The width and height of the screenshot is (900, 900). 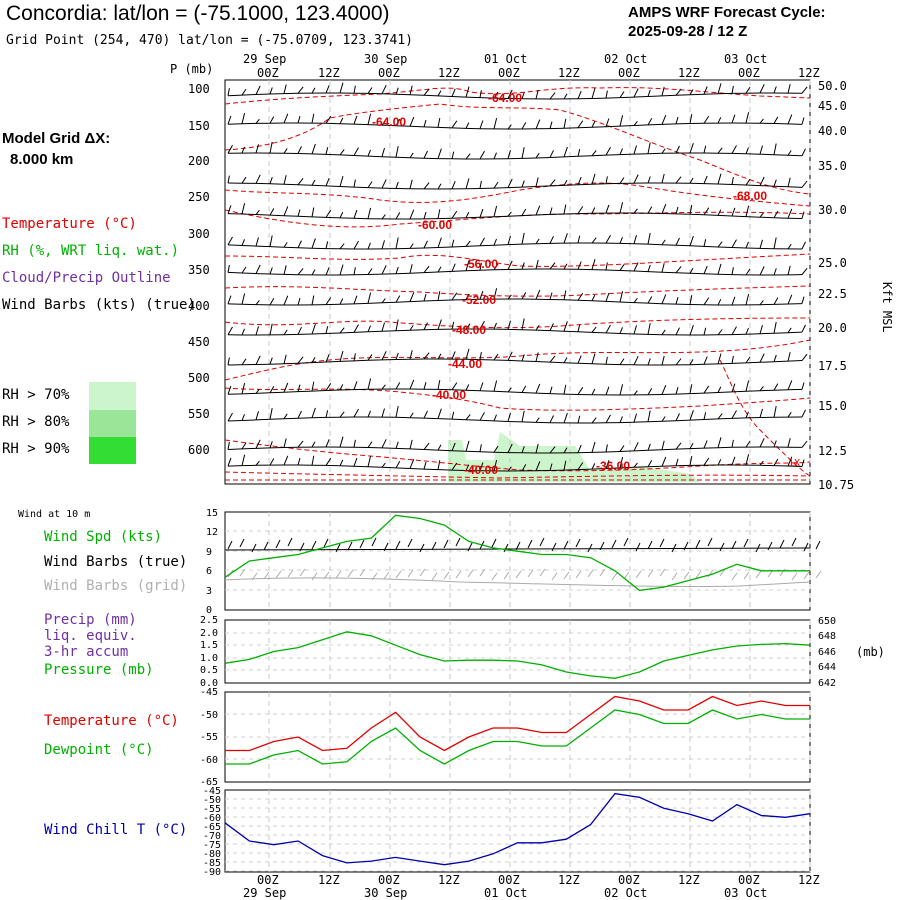 I want to click on temp-label-5: -56.00, so click(x=481, y=264).